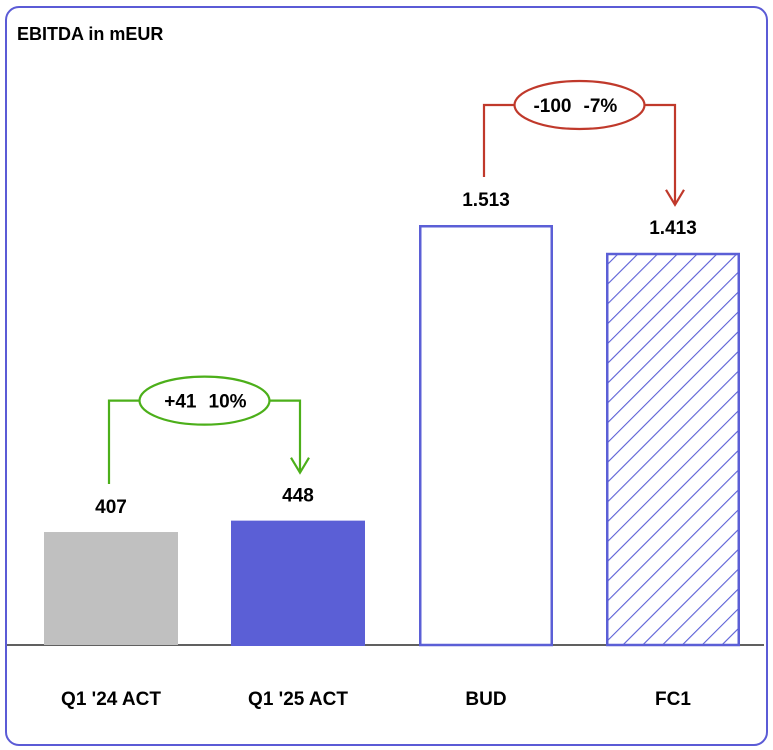 This screenshot has height=750, width=773. I want to click on category-label-fc1: FC1, so click(673, 699).